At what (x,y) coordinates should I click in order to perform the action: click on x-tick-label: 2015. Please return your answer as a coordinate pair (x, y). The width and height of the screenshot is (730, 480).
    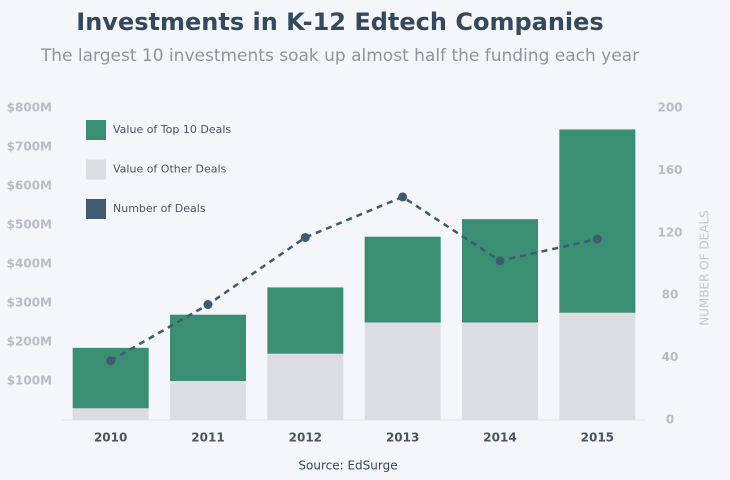
    Looking at the image, I should click on (597, 438).